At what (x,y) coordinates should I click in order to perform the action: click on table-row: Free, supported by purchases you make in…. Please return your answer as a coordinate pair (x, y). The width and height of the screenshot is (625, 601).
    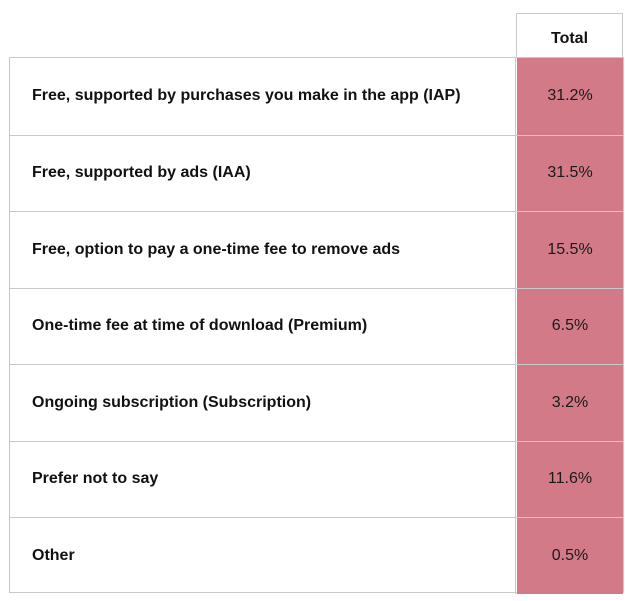
    Looking at the image, I should click on (316, 96).